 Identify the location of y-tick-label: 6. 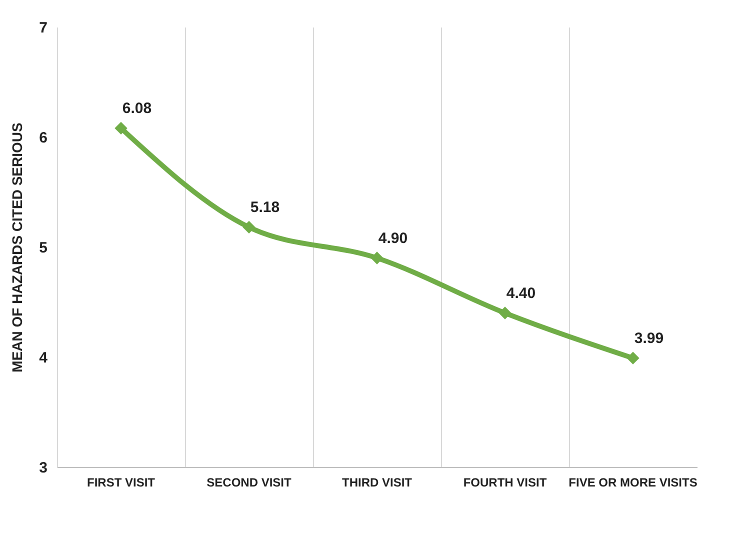
(43, 138).